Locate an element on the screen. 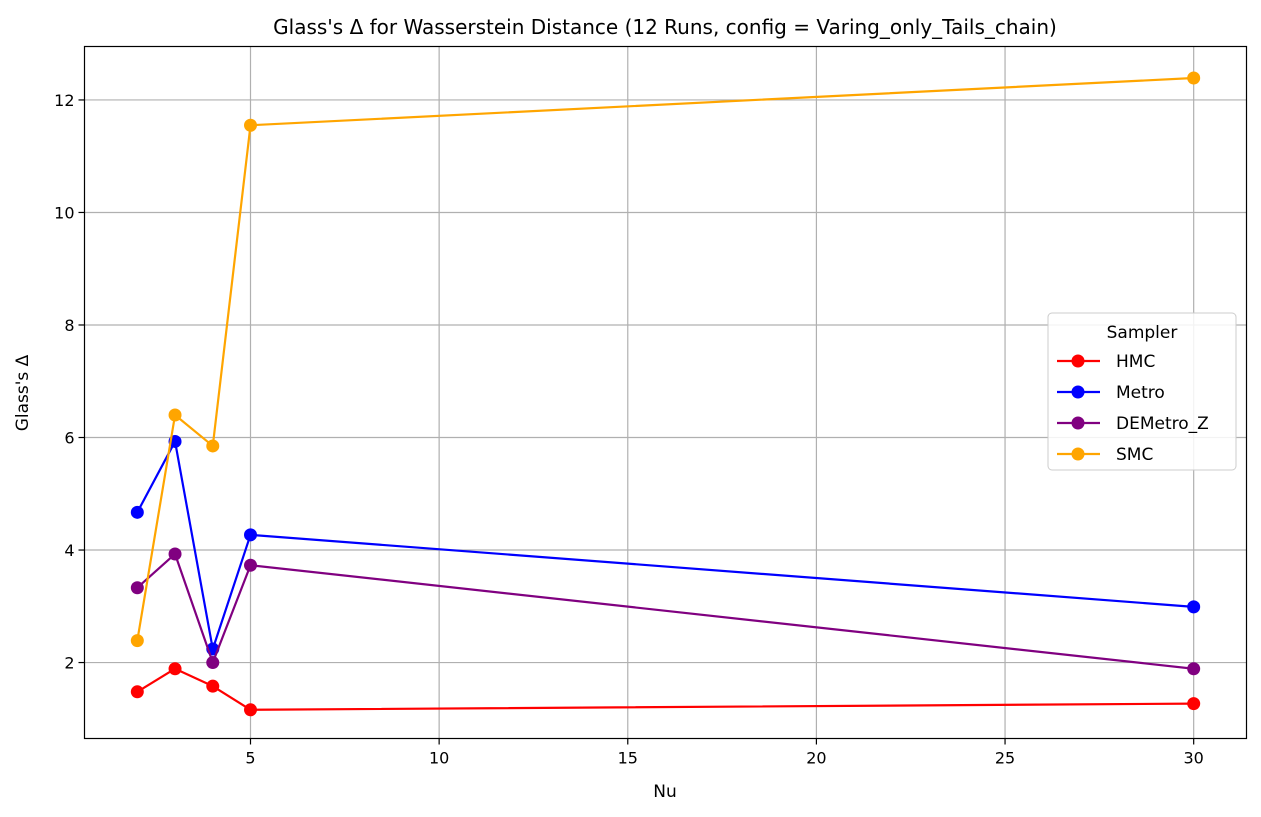  legend-label: SMC is located at coordinates (1134, 455).